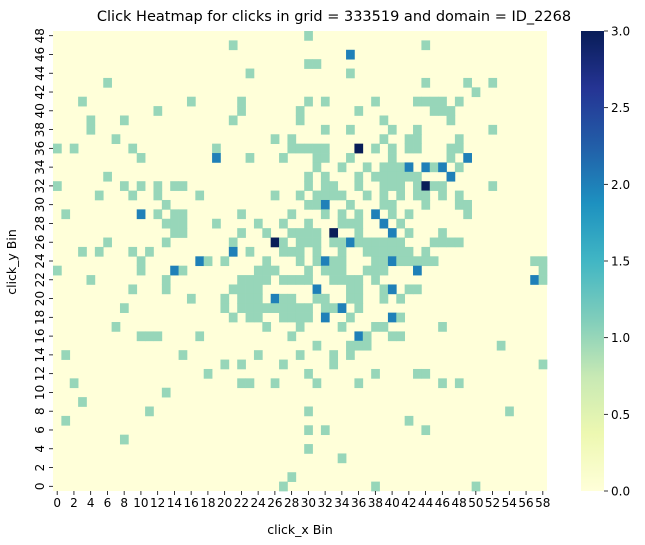  I want to click on x-tick-label: 56, so click(525, 503).